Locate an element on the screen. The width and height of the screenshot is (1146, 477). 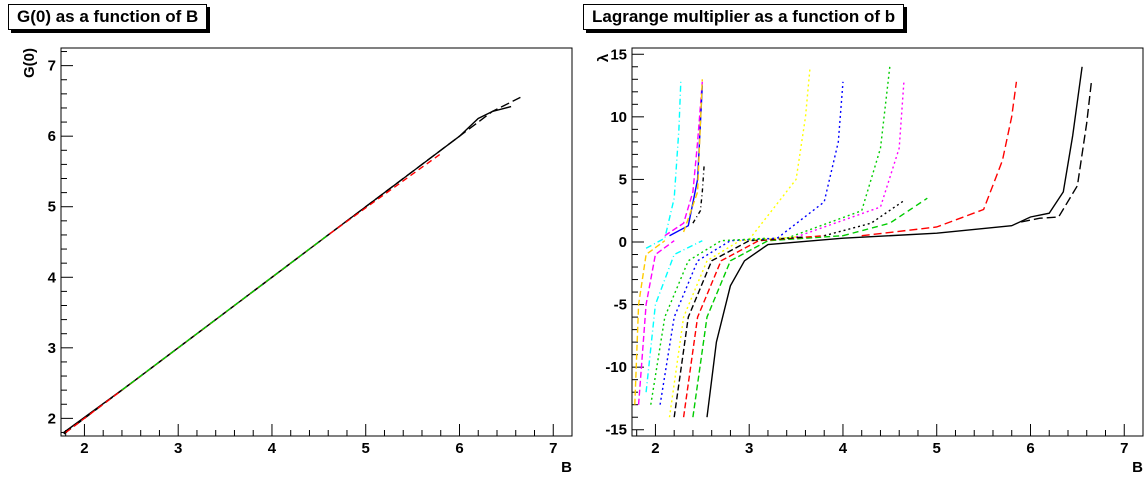
y-tick-label: 7 is located at coordinates (52, 66).